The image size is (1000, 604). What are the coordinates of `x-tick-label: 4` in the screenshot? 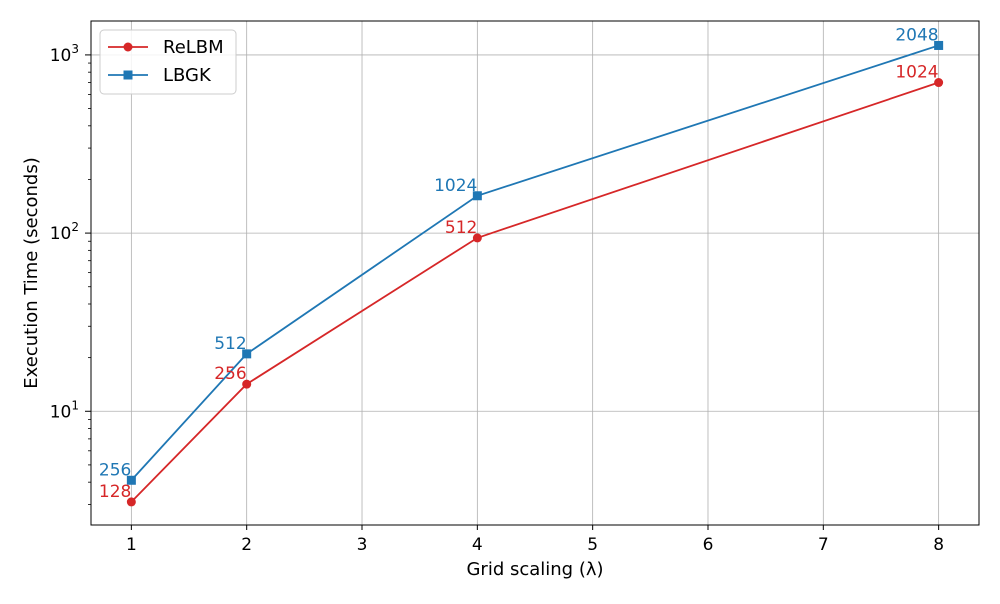 It's located at (477, 545).